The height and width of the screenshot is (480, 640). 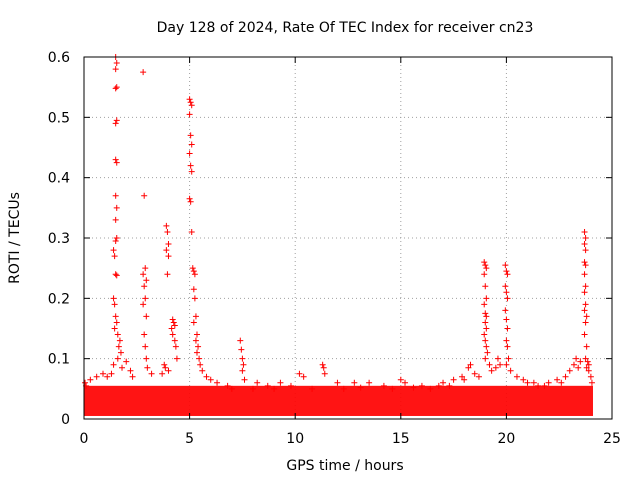 What do you see at coordinates (189, 439) in the screenshot?
I see `x-tick-label: 5` at bounding box center [189, 439].